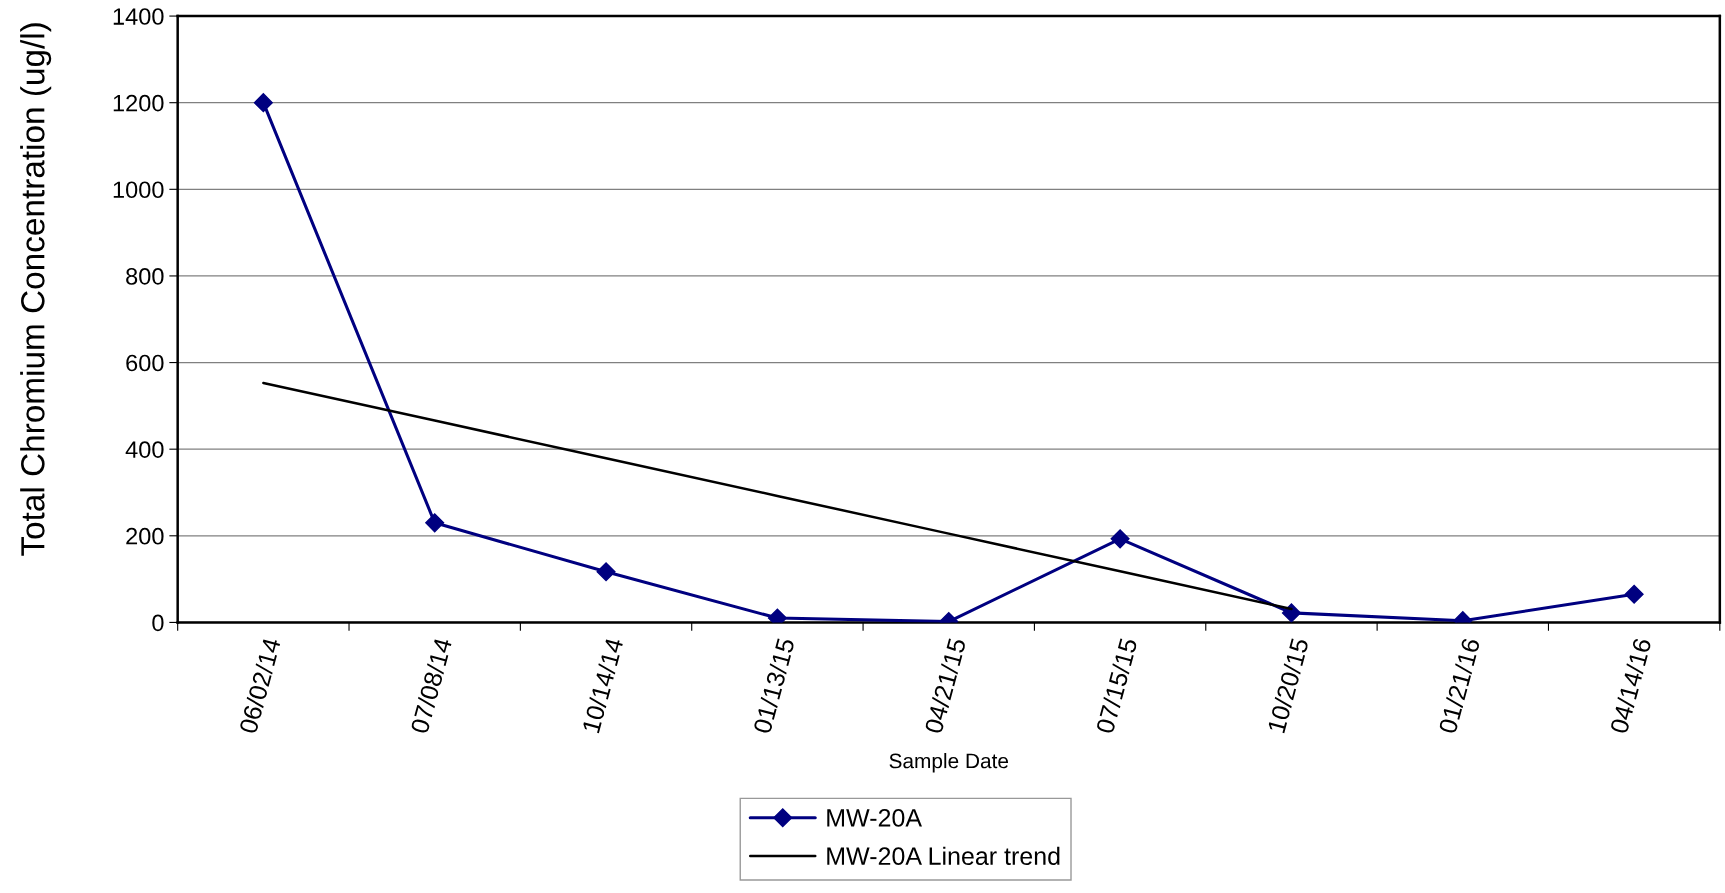 The image size is (1725, 893). Describe the element at coordinates (874, 818) in the screenshot. I see `legend-label: MW-20A` at that location.